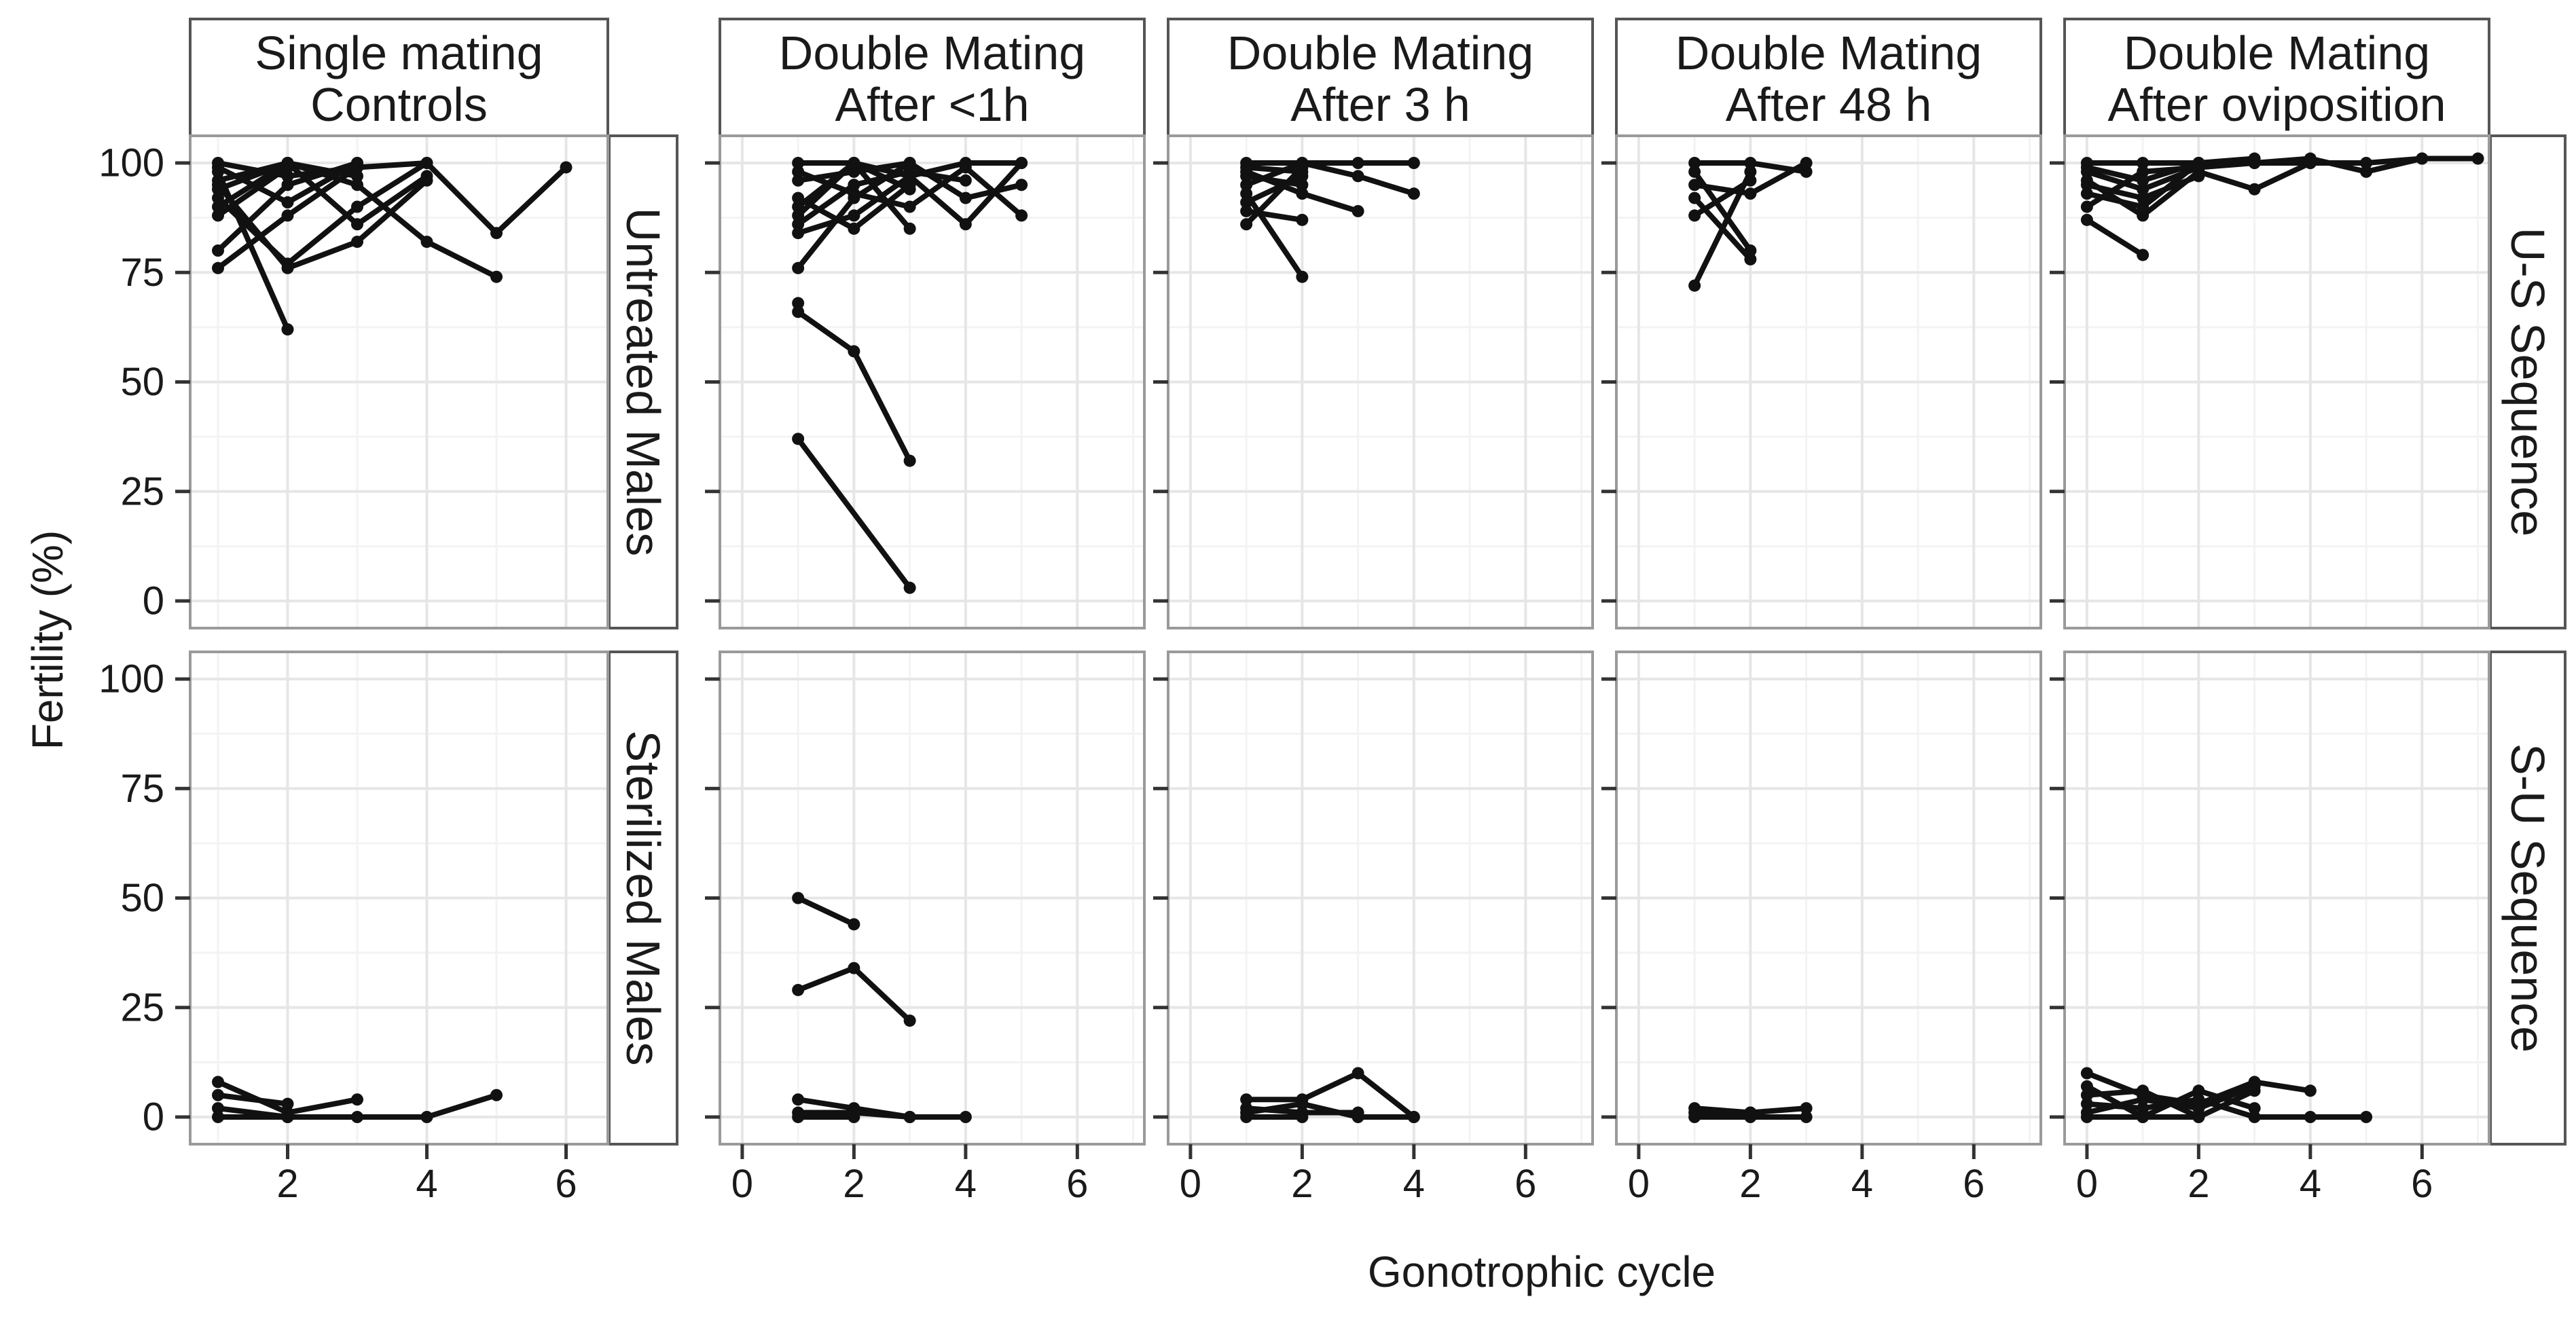  What do you see at coordinates (1380, 105) in the screenshot?
I see `strip-label-line2: After 3 h` at bounding box center [1380, 105].